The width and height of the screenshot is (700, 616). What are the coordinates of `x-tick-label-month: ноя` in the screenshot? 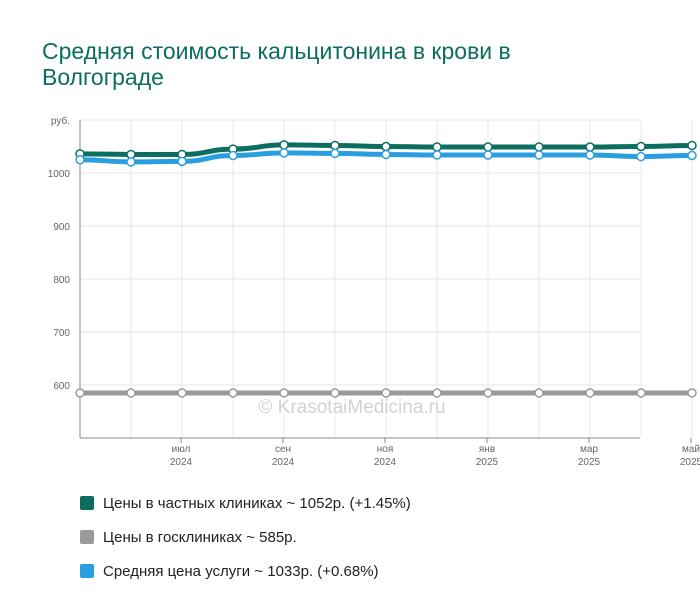 It's located at (385, 449).